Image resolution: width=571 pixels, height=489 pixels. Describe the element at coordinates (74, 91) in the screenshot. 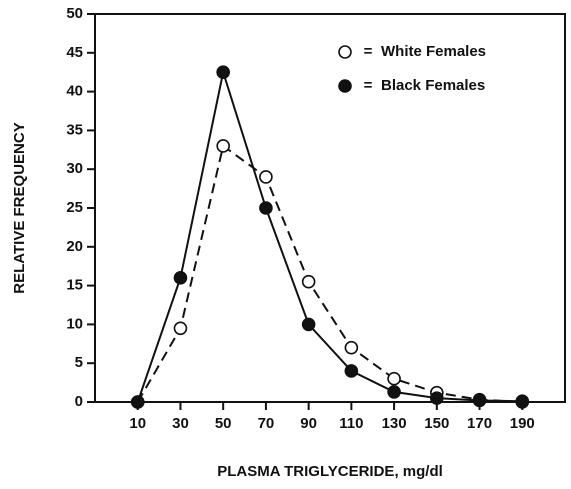

I see `y-tick-label: 40` at that location.